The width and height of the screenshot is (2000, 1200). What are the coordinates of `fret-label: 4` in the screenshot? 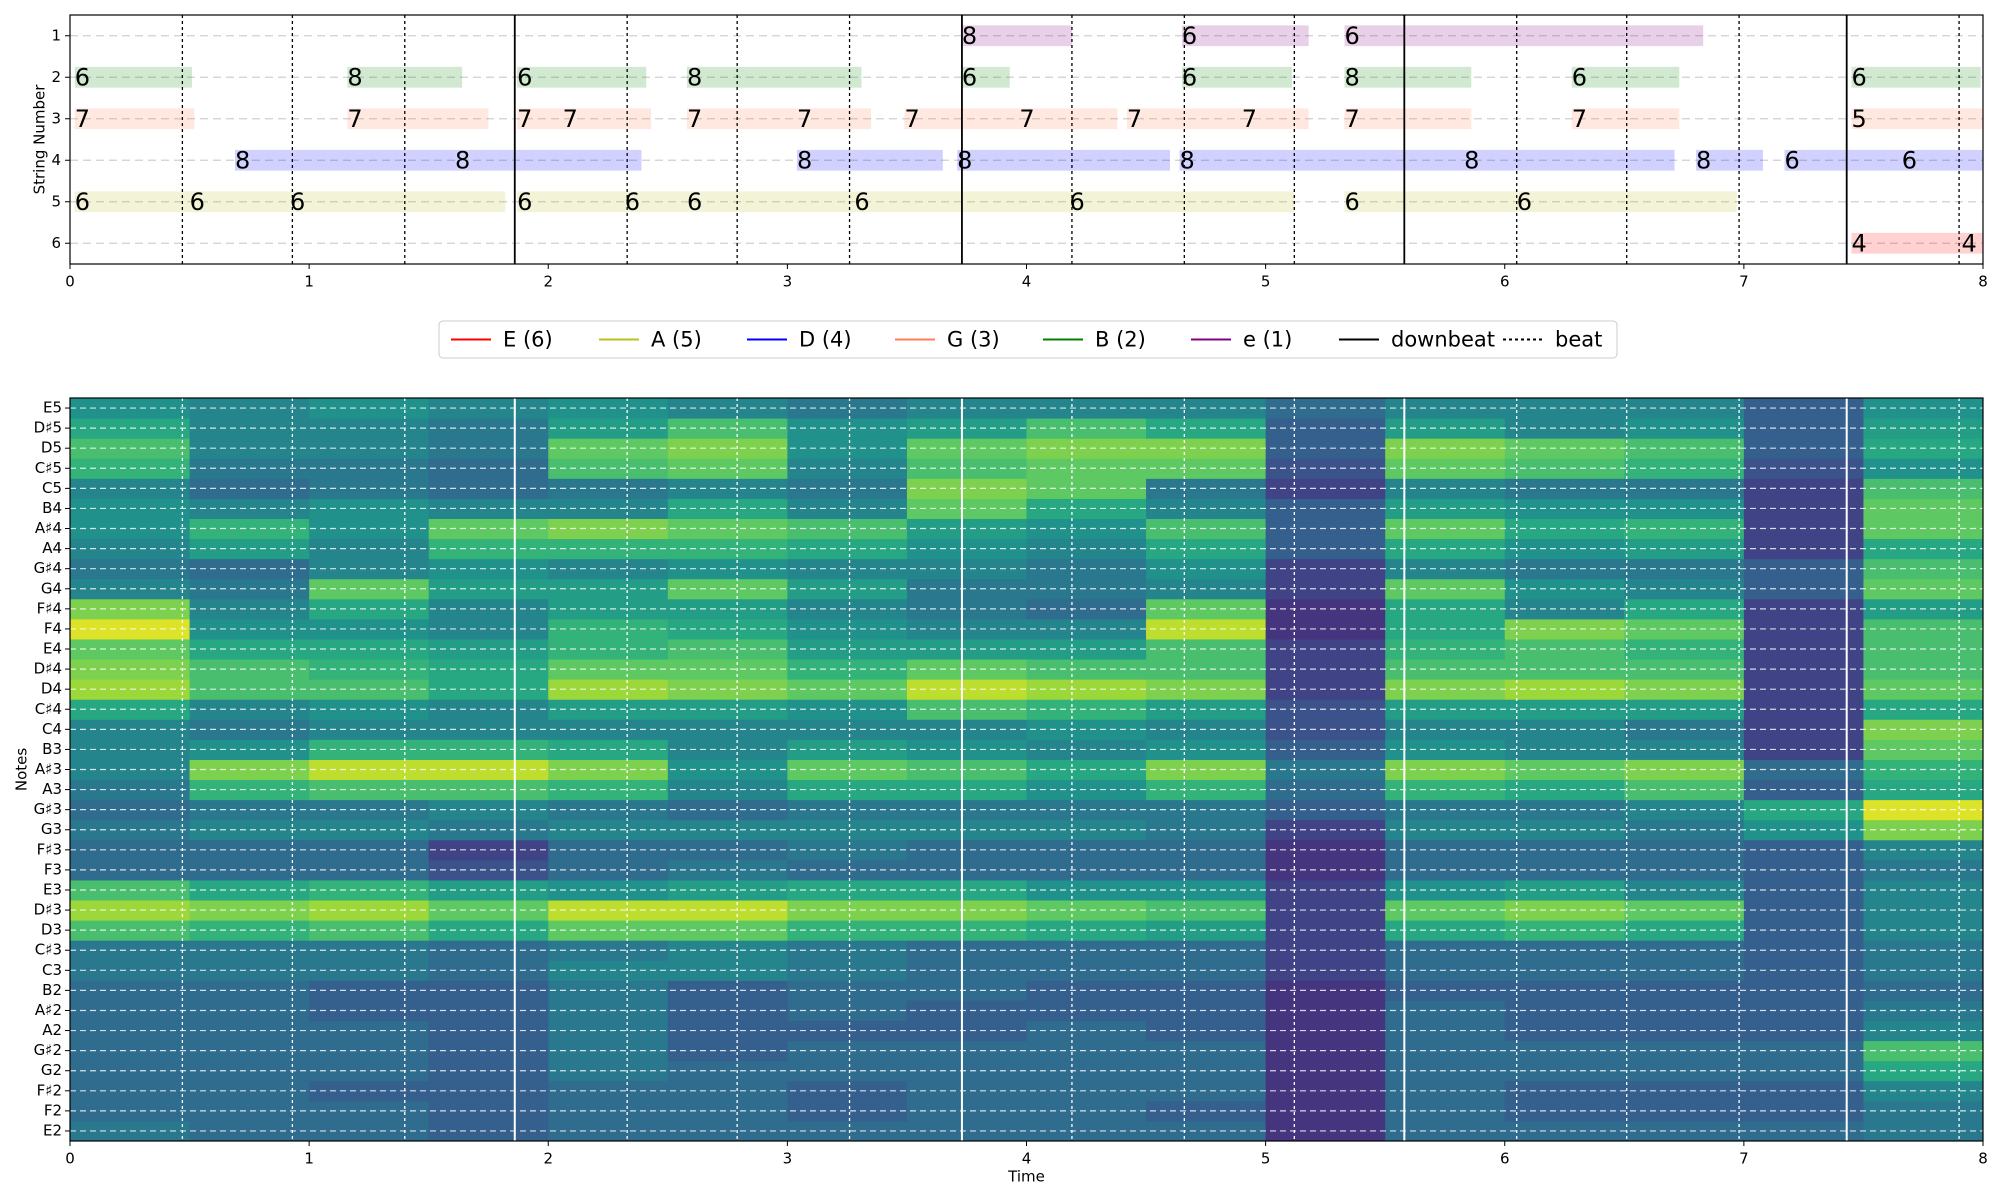 It's located at (1968, 243).